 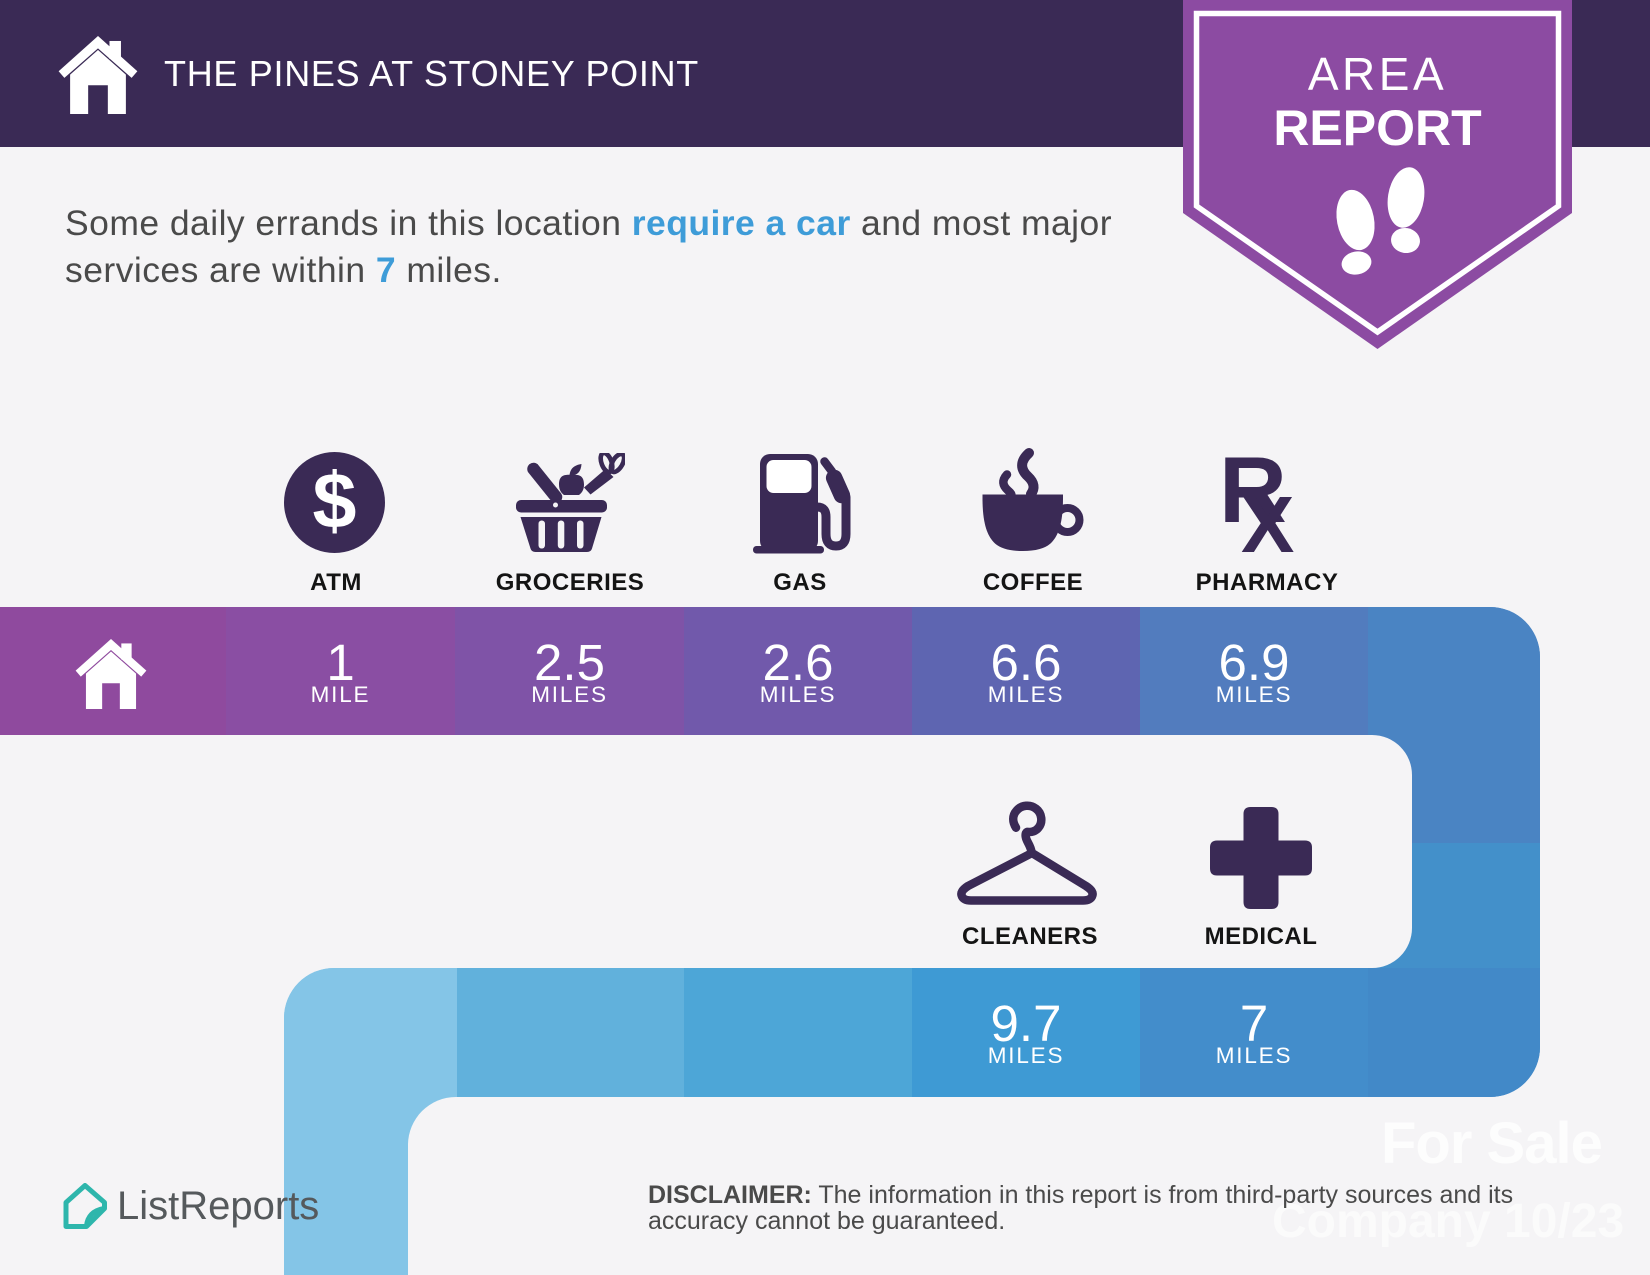 I want to click on svg-text: REPORT, so click(x=1377, y=128).